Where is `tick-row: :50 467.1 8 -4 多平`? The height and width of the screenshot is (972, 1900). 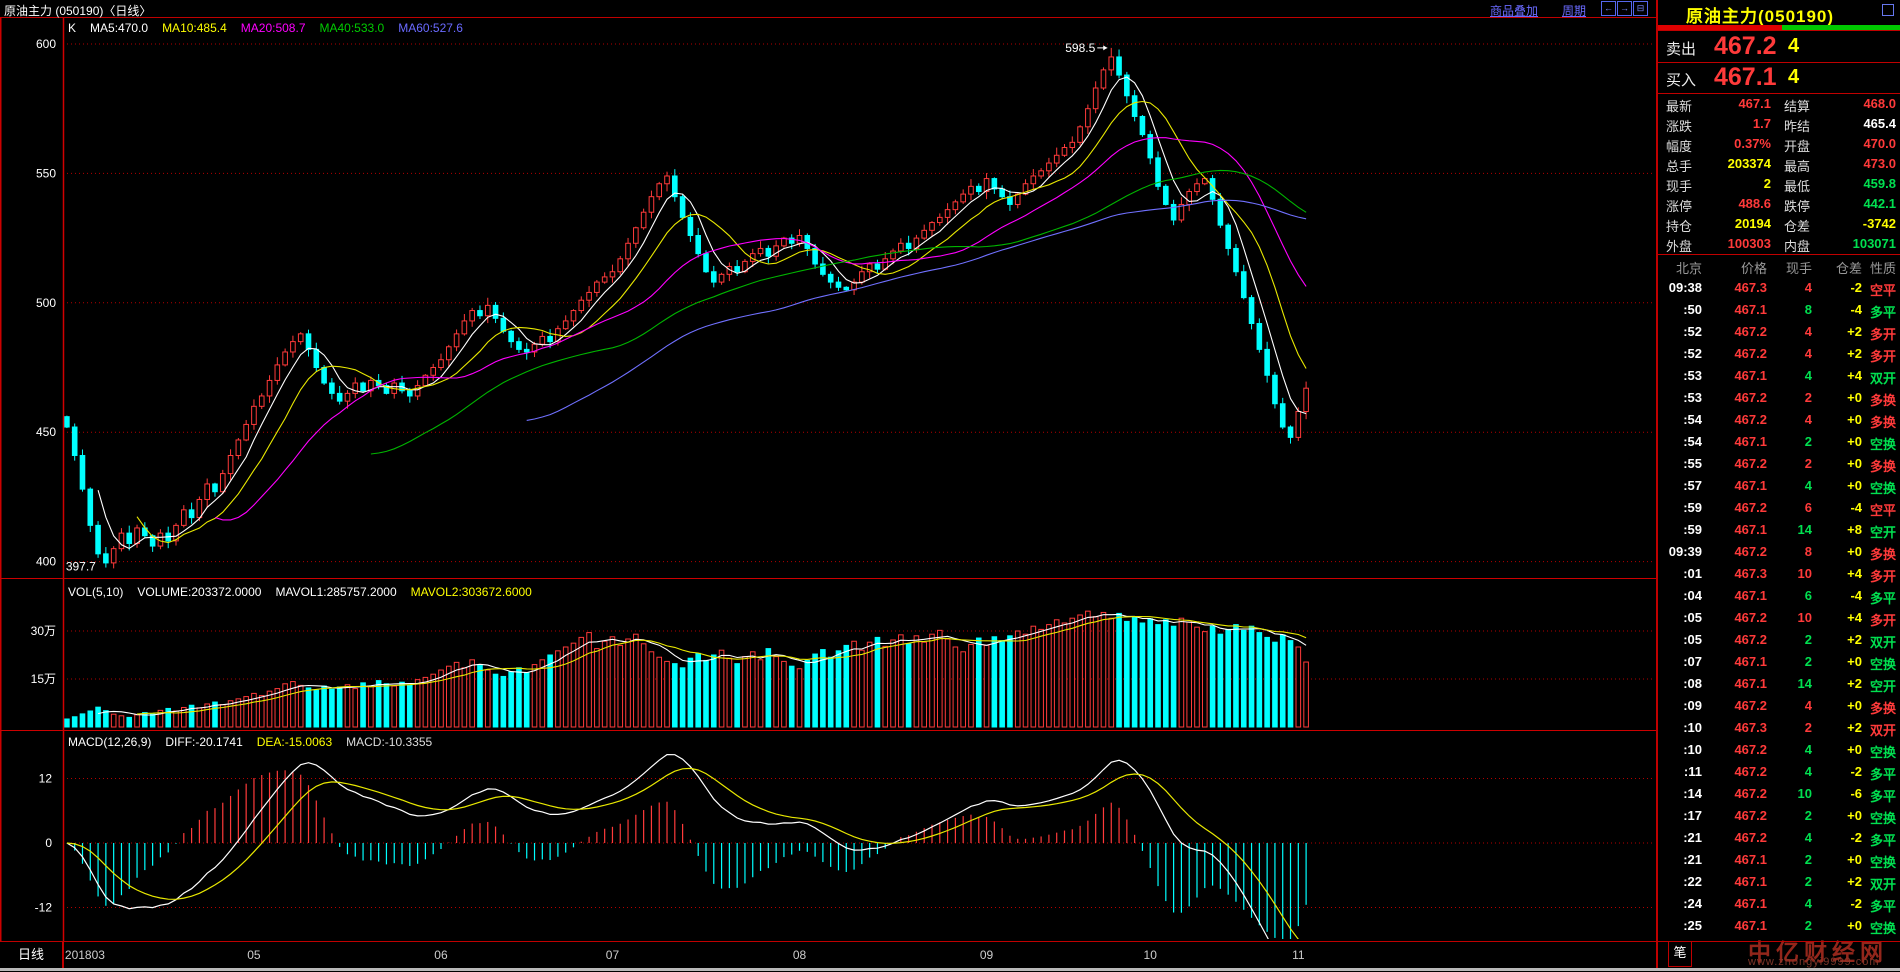
tick-row: :50 467.1 8 -4 多平 is located at coordinates (1779, 310).